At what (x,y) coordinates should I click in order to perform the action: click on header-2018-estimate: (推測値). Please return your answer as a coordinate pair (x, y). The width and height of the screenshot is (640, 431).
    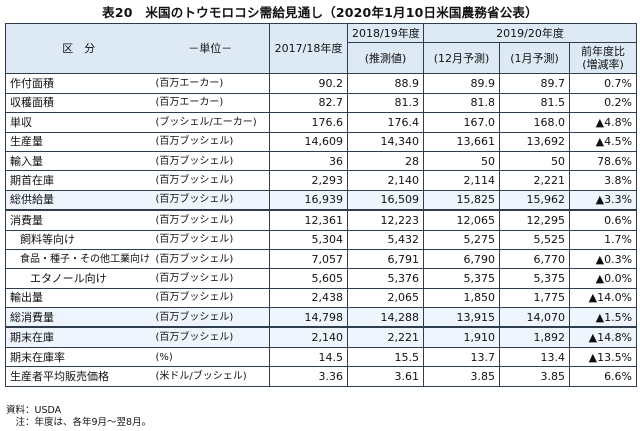
    Looking at the image, I should click on (385, 58).